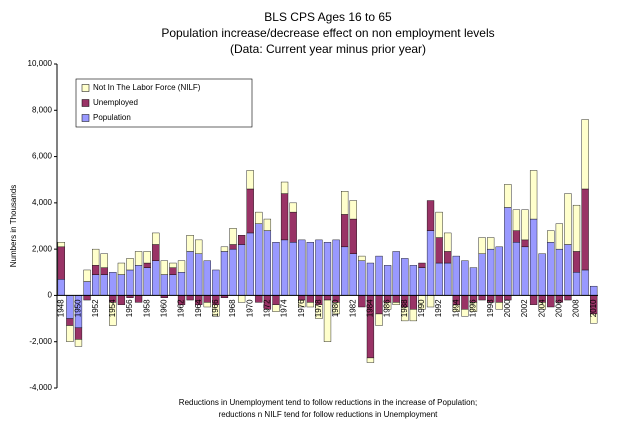 This screenshot has height=438, width=640. I want to click on x-tick-label: 1968, so click(232, 308).